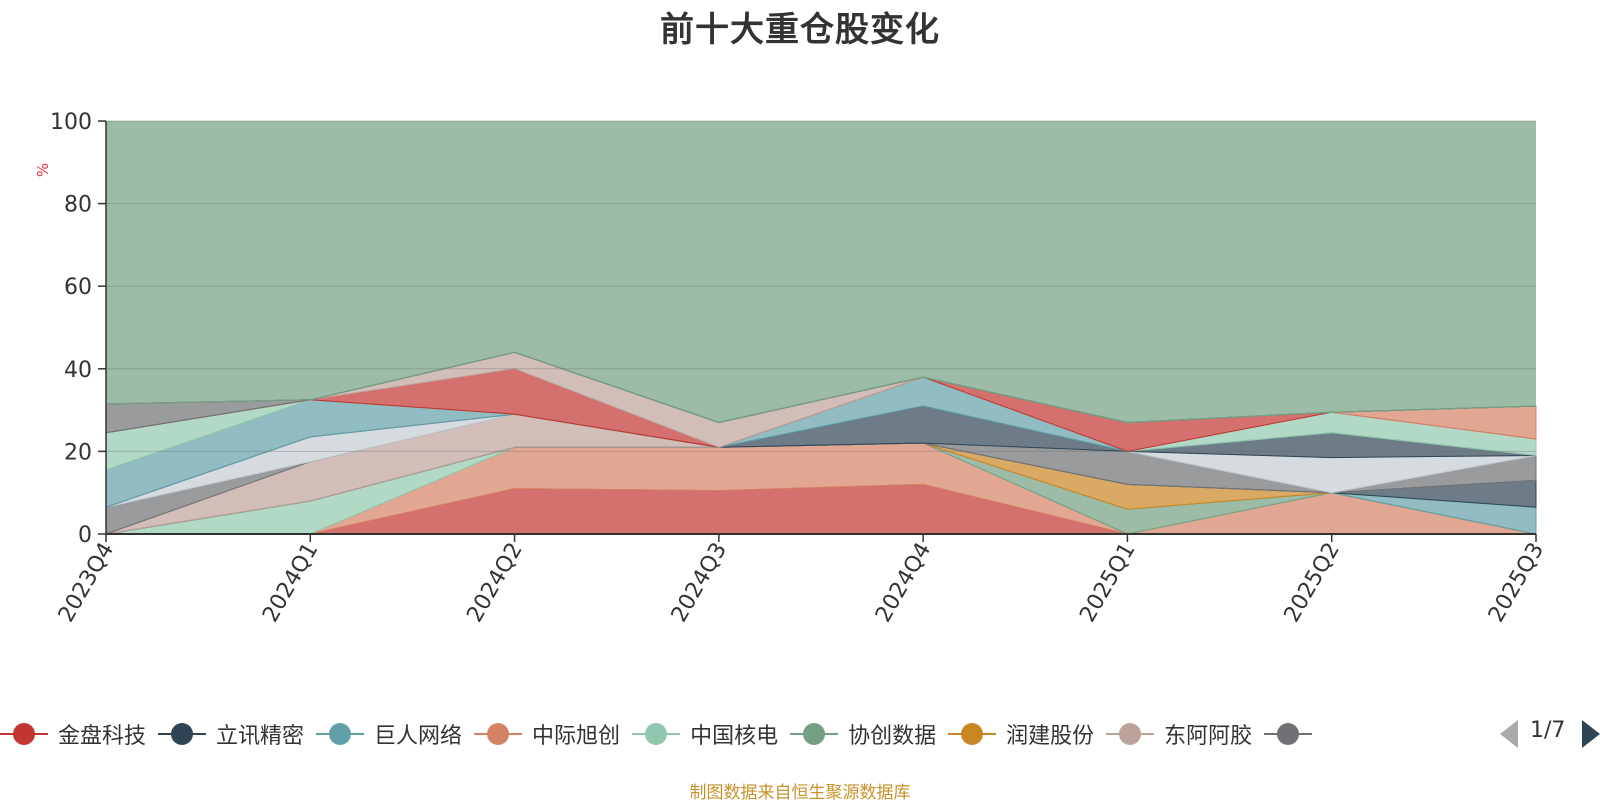  I want to click on legend-label: 巨人网络, so click(418, 736).